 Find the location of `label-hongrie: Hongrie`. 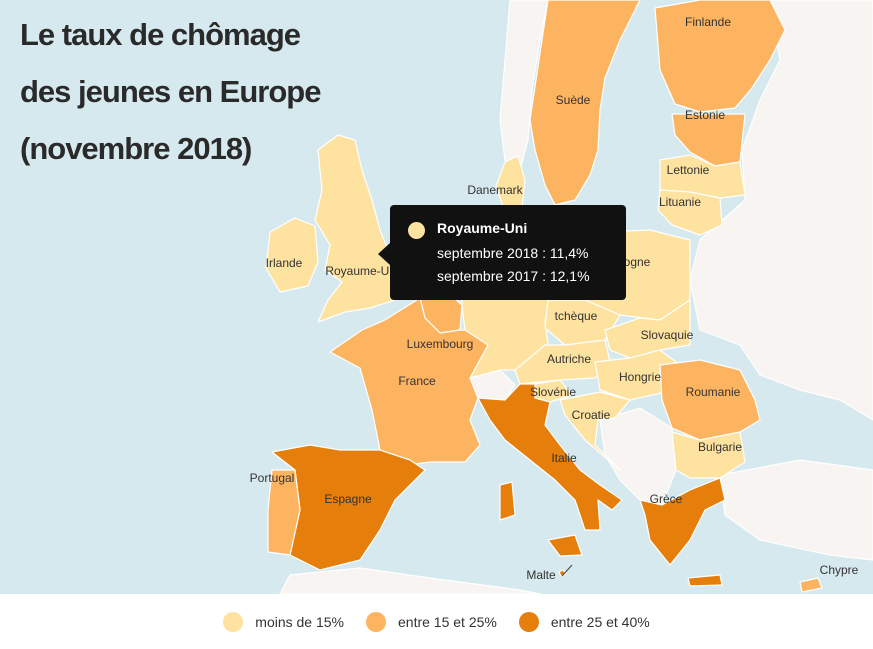

label-hongrie: Hongrie is located at coordinates (640, 377).